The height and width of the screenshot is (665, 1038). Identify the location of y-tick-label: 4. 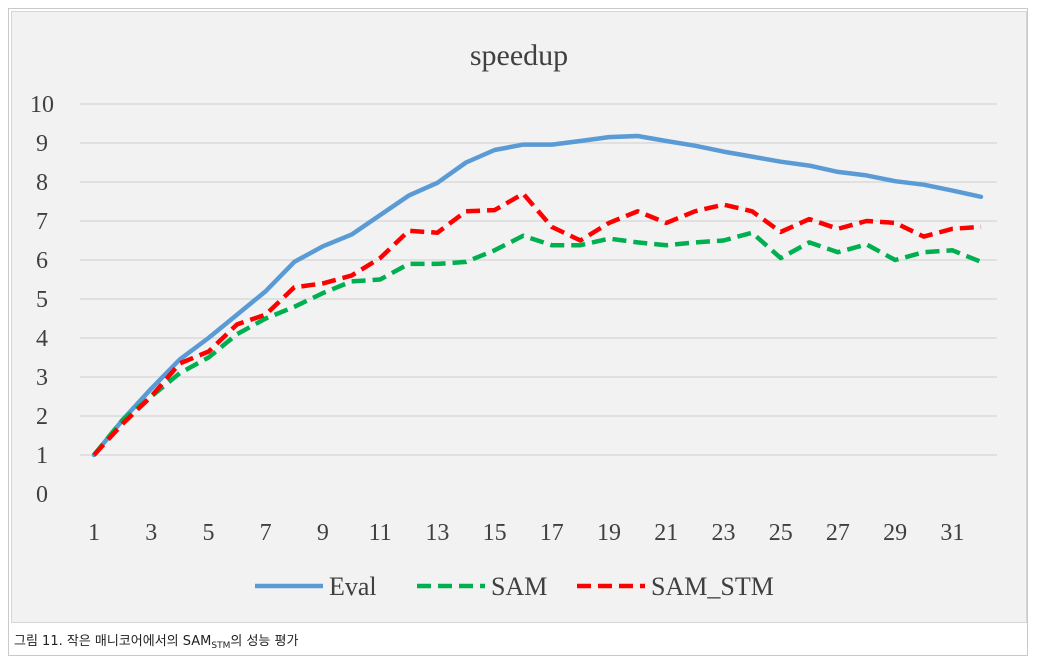
(42, 339).